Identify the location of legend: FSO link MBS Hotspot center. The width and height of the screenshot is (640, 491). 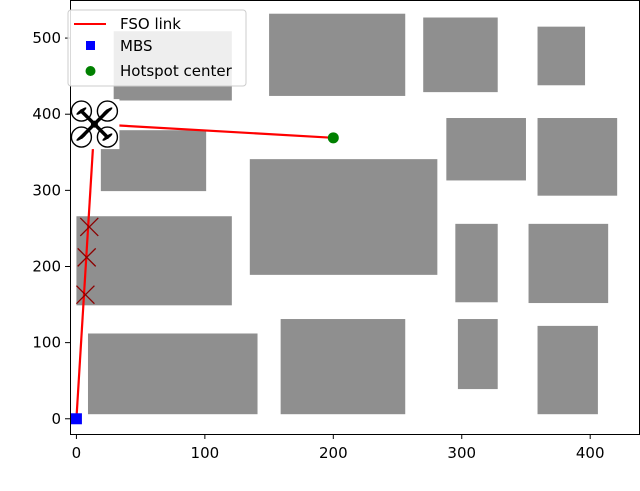
(157, 48).